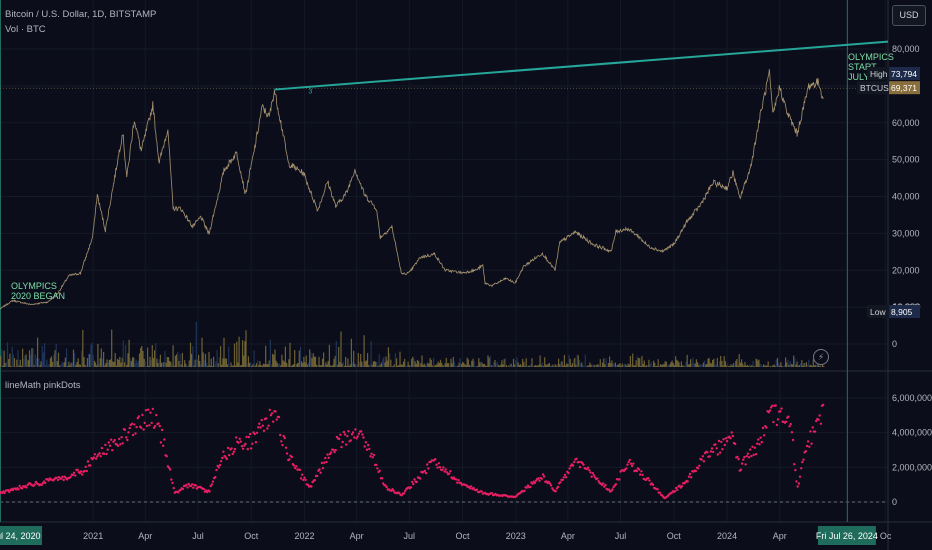 The height and width of the screenshot is (550, 932). What do you see at coordinates (912, 450) in the screenshot?
I see `indicator-axis: 0 2,000,000 4,000,000 6,000,000` at bounding box center [912, 450].